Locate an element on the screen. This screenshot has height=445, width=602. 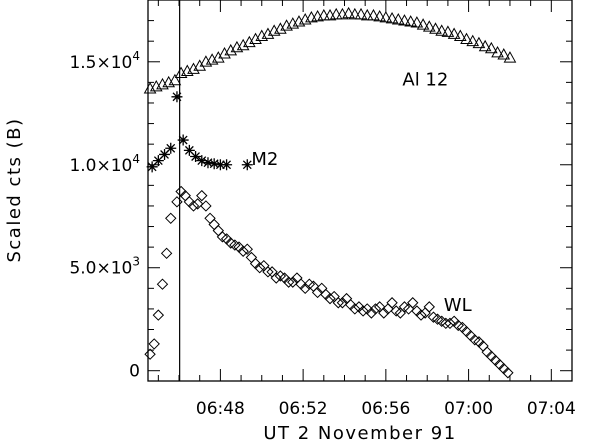
y-tick-label: 0 is located at coordinates (134, 372).